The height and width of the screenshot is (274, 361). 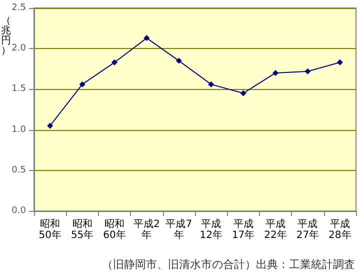 I want to click on x-tick-label: 昭和60年, so click(x=114, y=229).